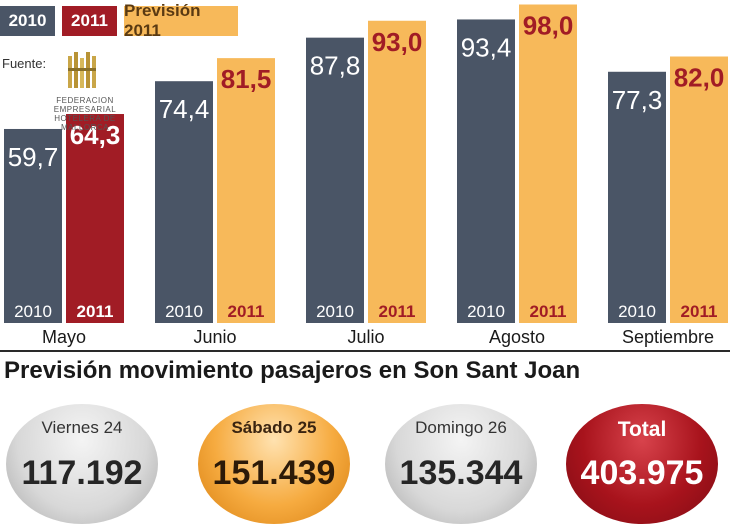 This screenshot has height=524, width=730. I want to click on passengers-friday: Viernes 24 117.192, so click(82, 464).